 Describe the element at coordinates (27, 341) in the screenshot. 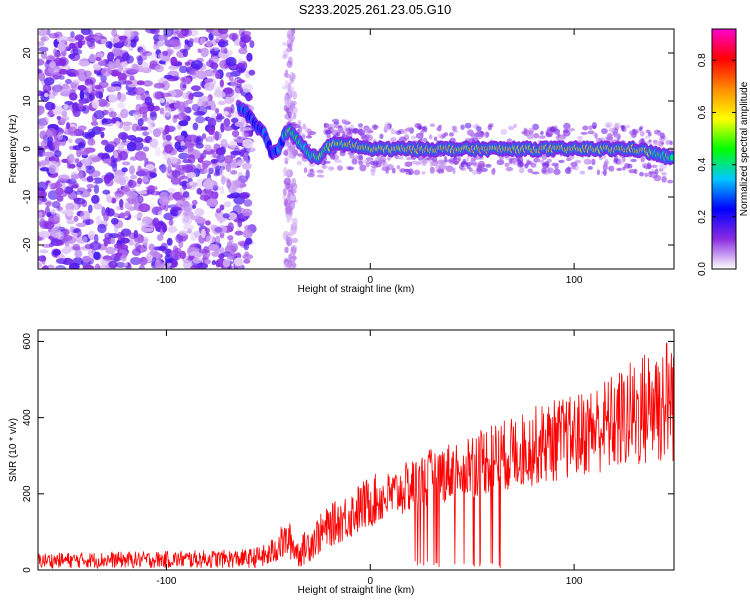

I see `y-tick-label: 600` at that location.